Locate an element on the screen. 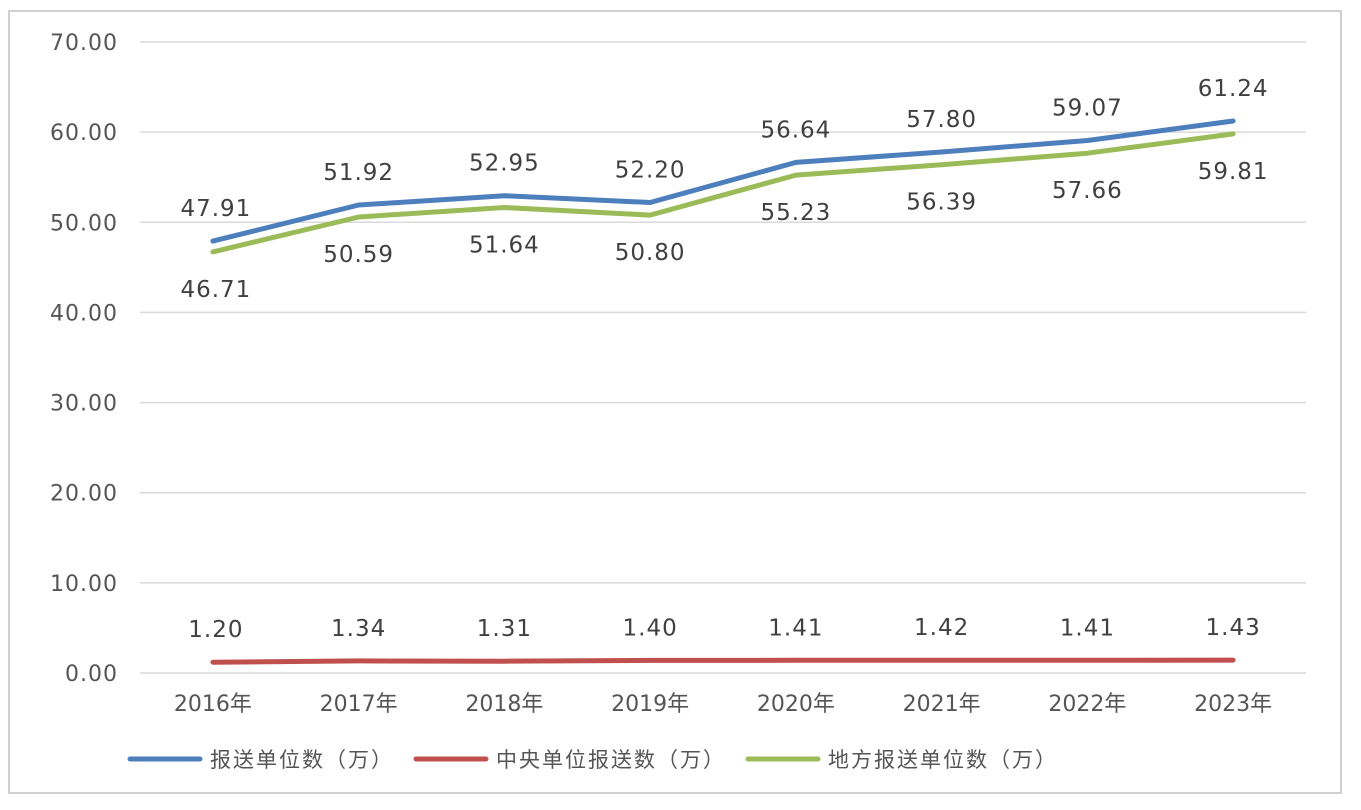 The image size is (1361, 810). y-tick-label: 30.00 is located at coordinates (84, 404).